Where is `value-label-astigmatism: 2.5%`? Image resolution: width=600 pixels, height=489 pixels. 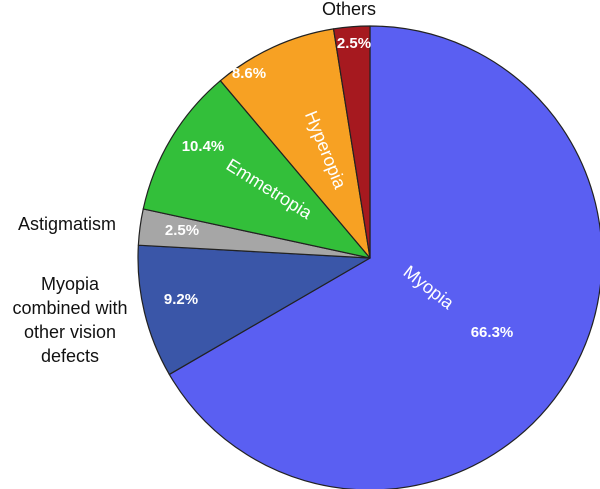
value-label-astigmatism: 2.5% is located at coordinates (182, 230).